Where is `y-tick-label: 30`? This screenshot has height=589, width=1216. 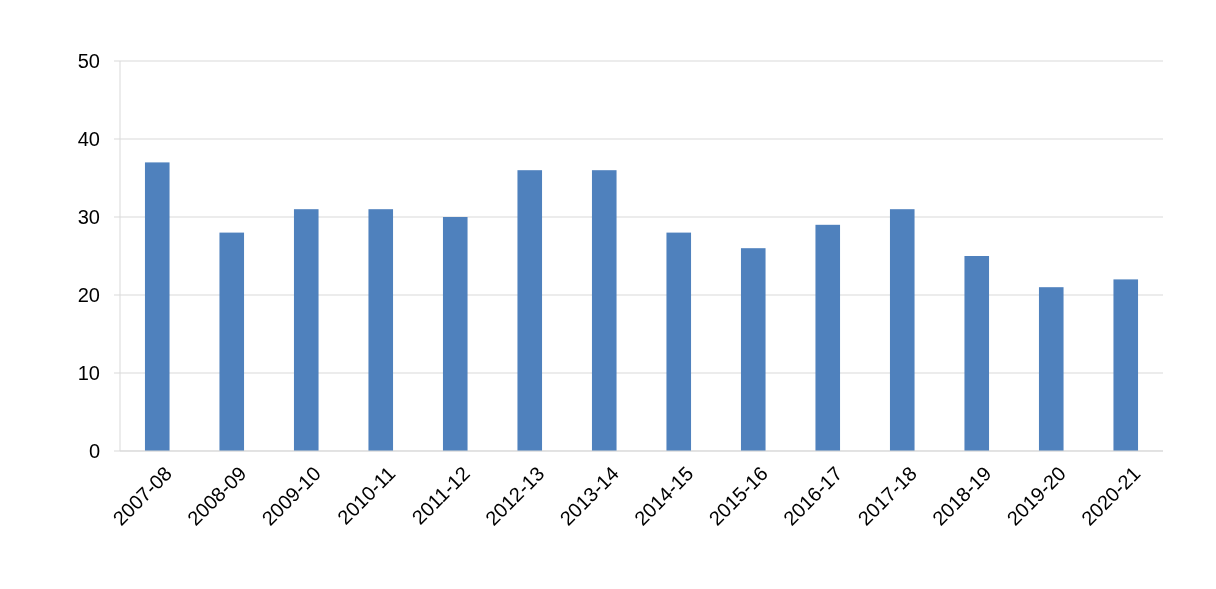
y-tick-label: 30 is located at coordinates (88, 217).